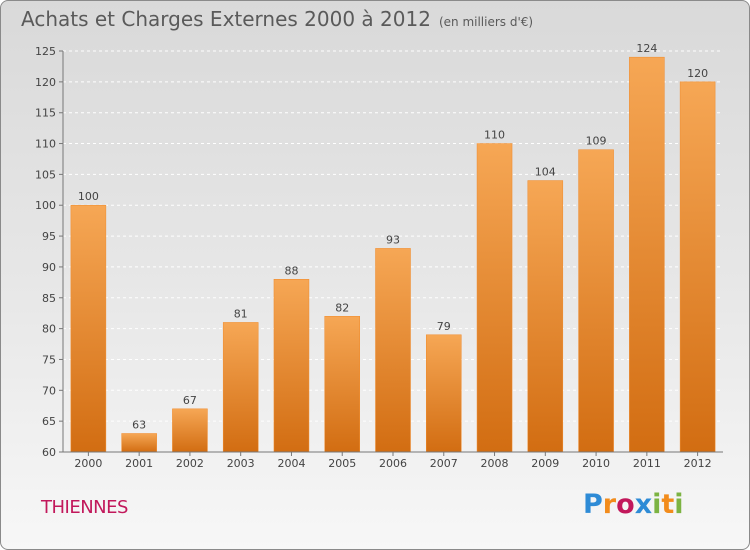 The height and width of the screenshot is (550, 750). What do you see at coordinates (393, 239) in the screenshot?
I see `value-label: 93` at bounding box center [393, 239].